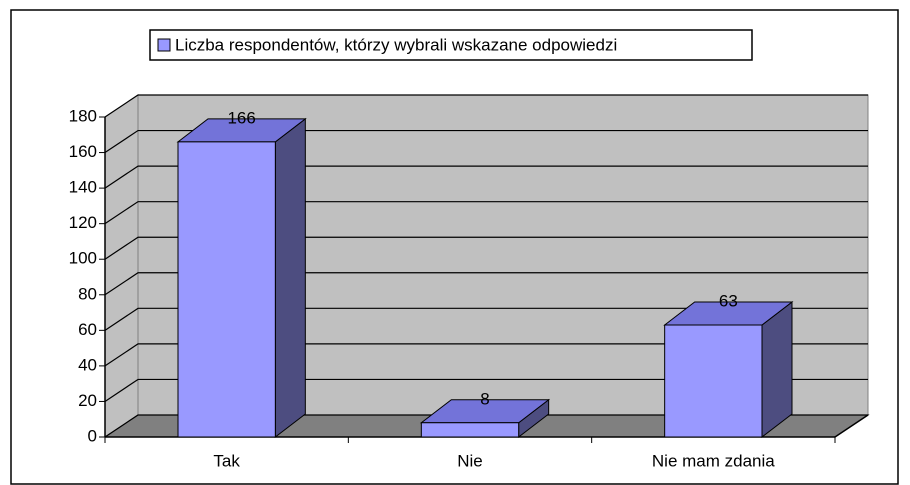  Describe the element at coordinates (83, 115) in the screenshot. I see `y-tick-label: 180` at that location.